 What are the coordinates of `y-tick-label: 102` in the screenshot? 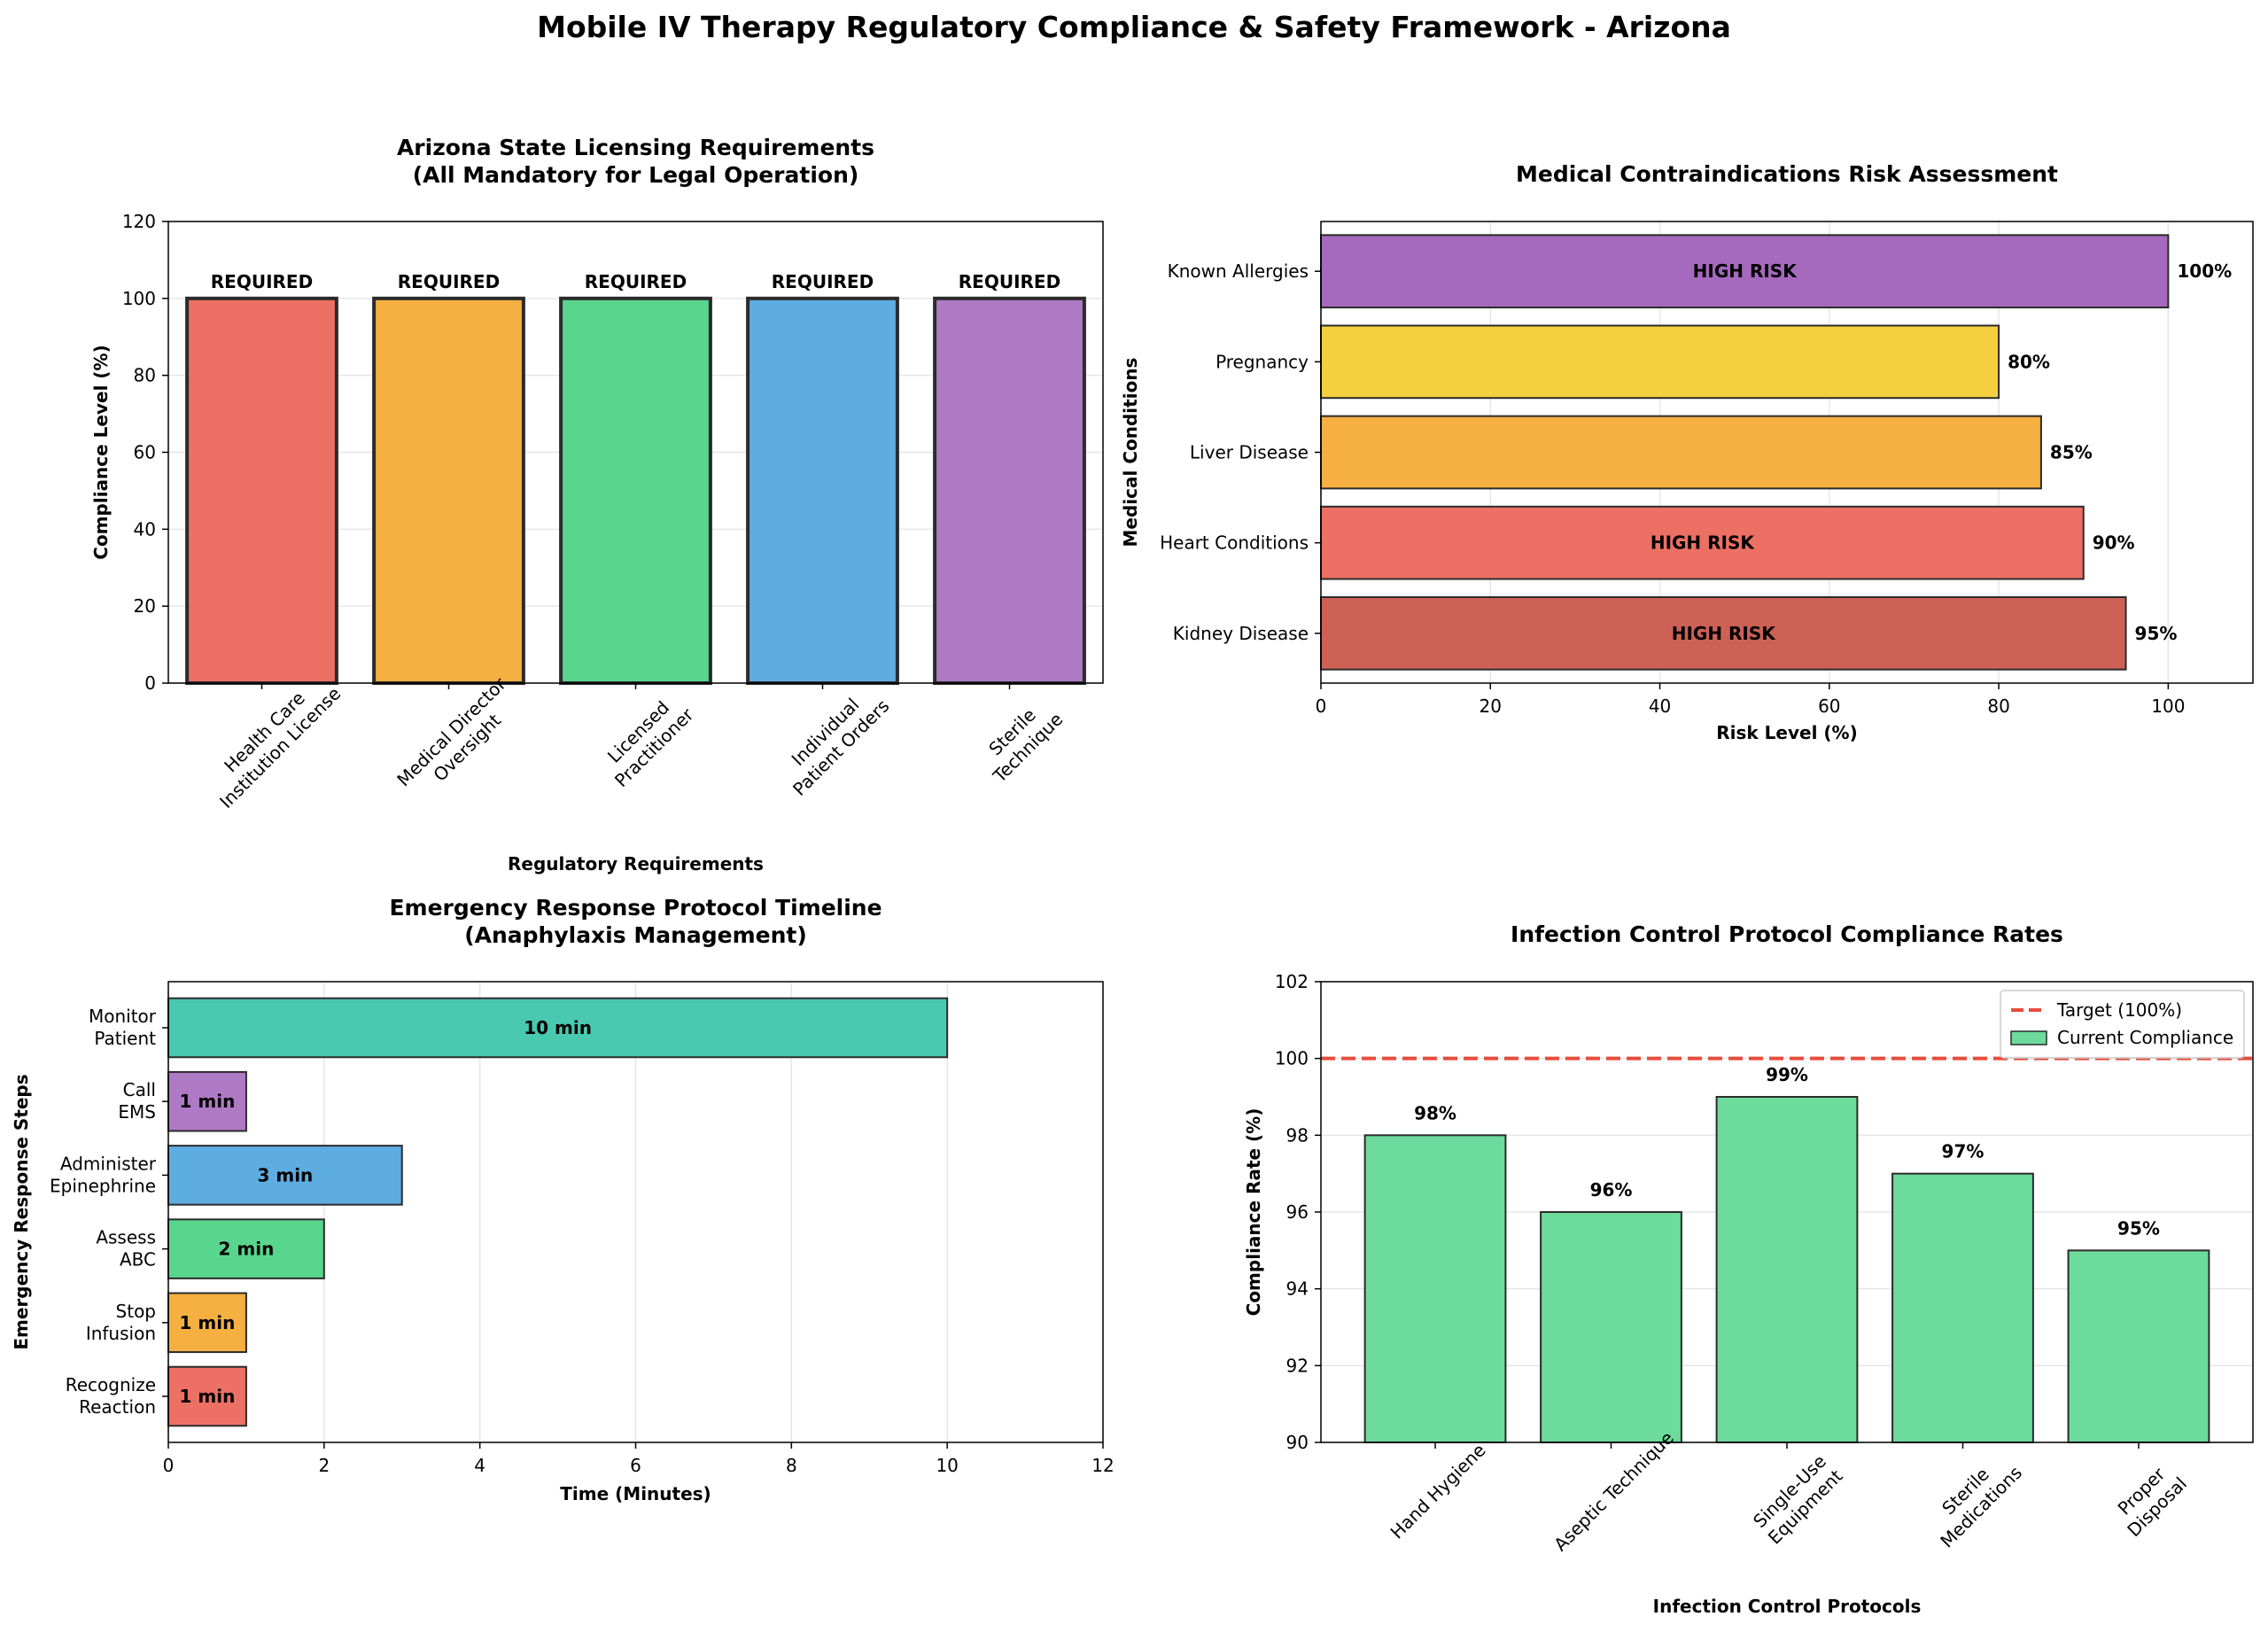 It's located at (1292, 981).